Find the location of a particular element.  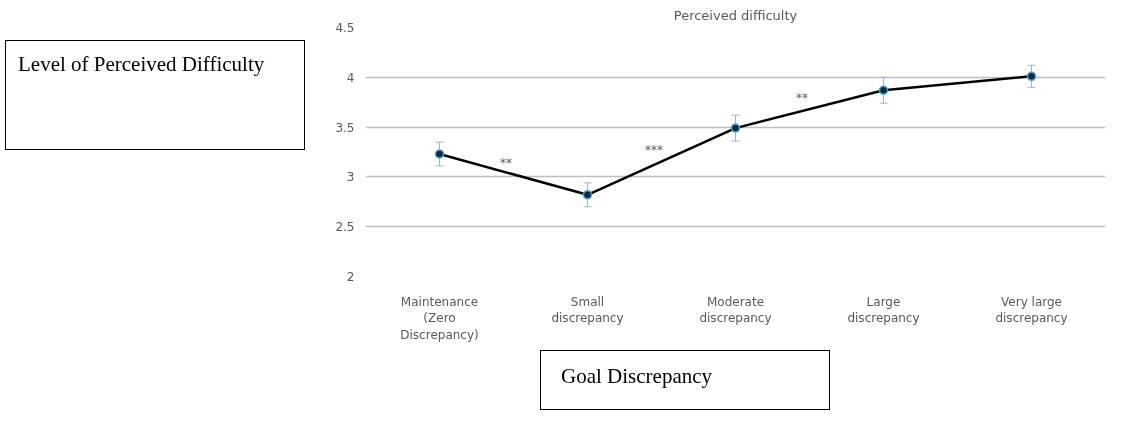

annotation: *** is located at coordinates (654, 150).